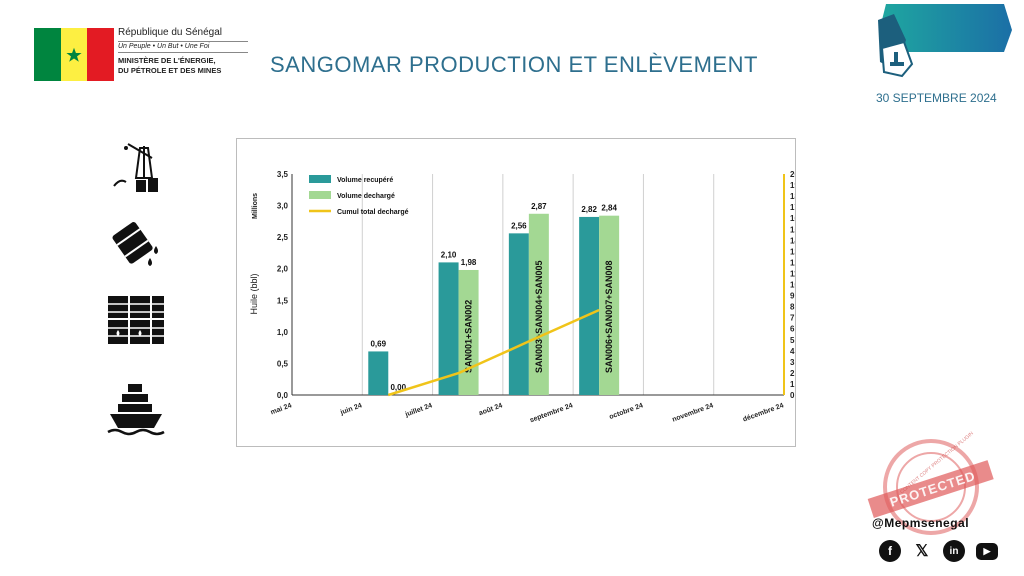 The image size is (1024, 576). Describe the element at coordinates (792, 240) in the screenshot. I see `right-tick-label: 14` at that location.